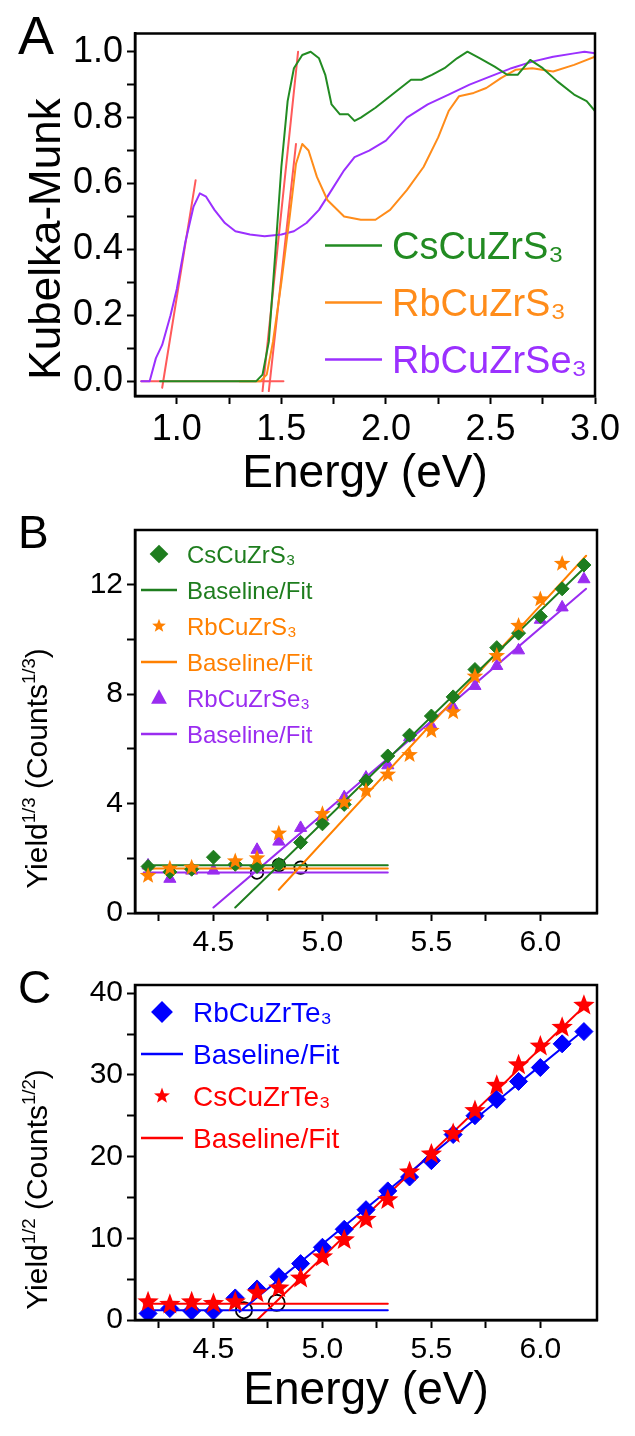 The image size is (635, 1436). Describe the element at coordinates (262, 1097) in the screenshot. I see `legend-label: CsCuZrTe₃` at that location.